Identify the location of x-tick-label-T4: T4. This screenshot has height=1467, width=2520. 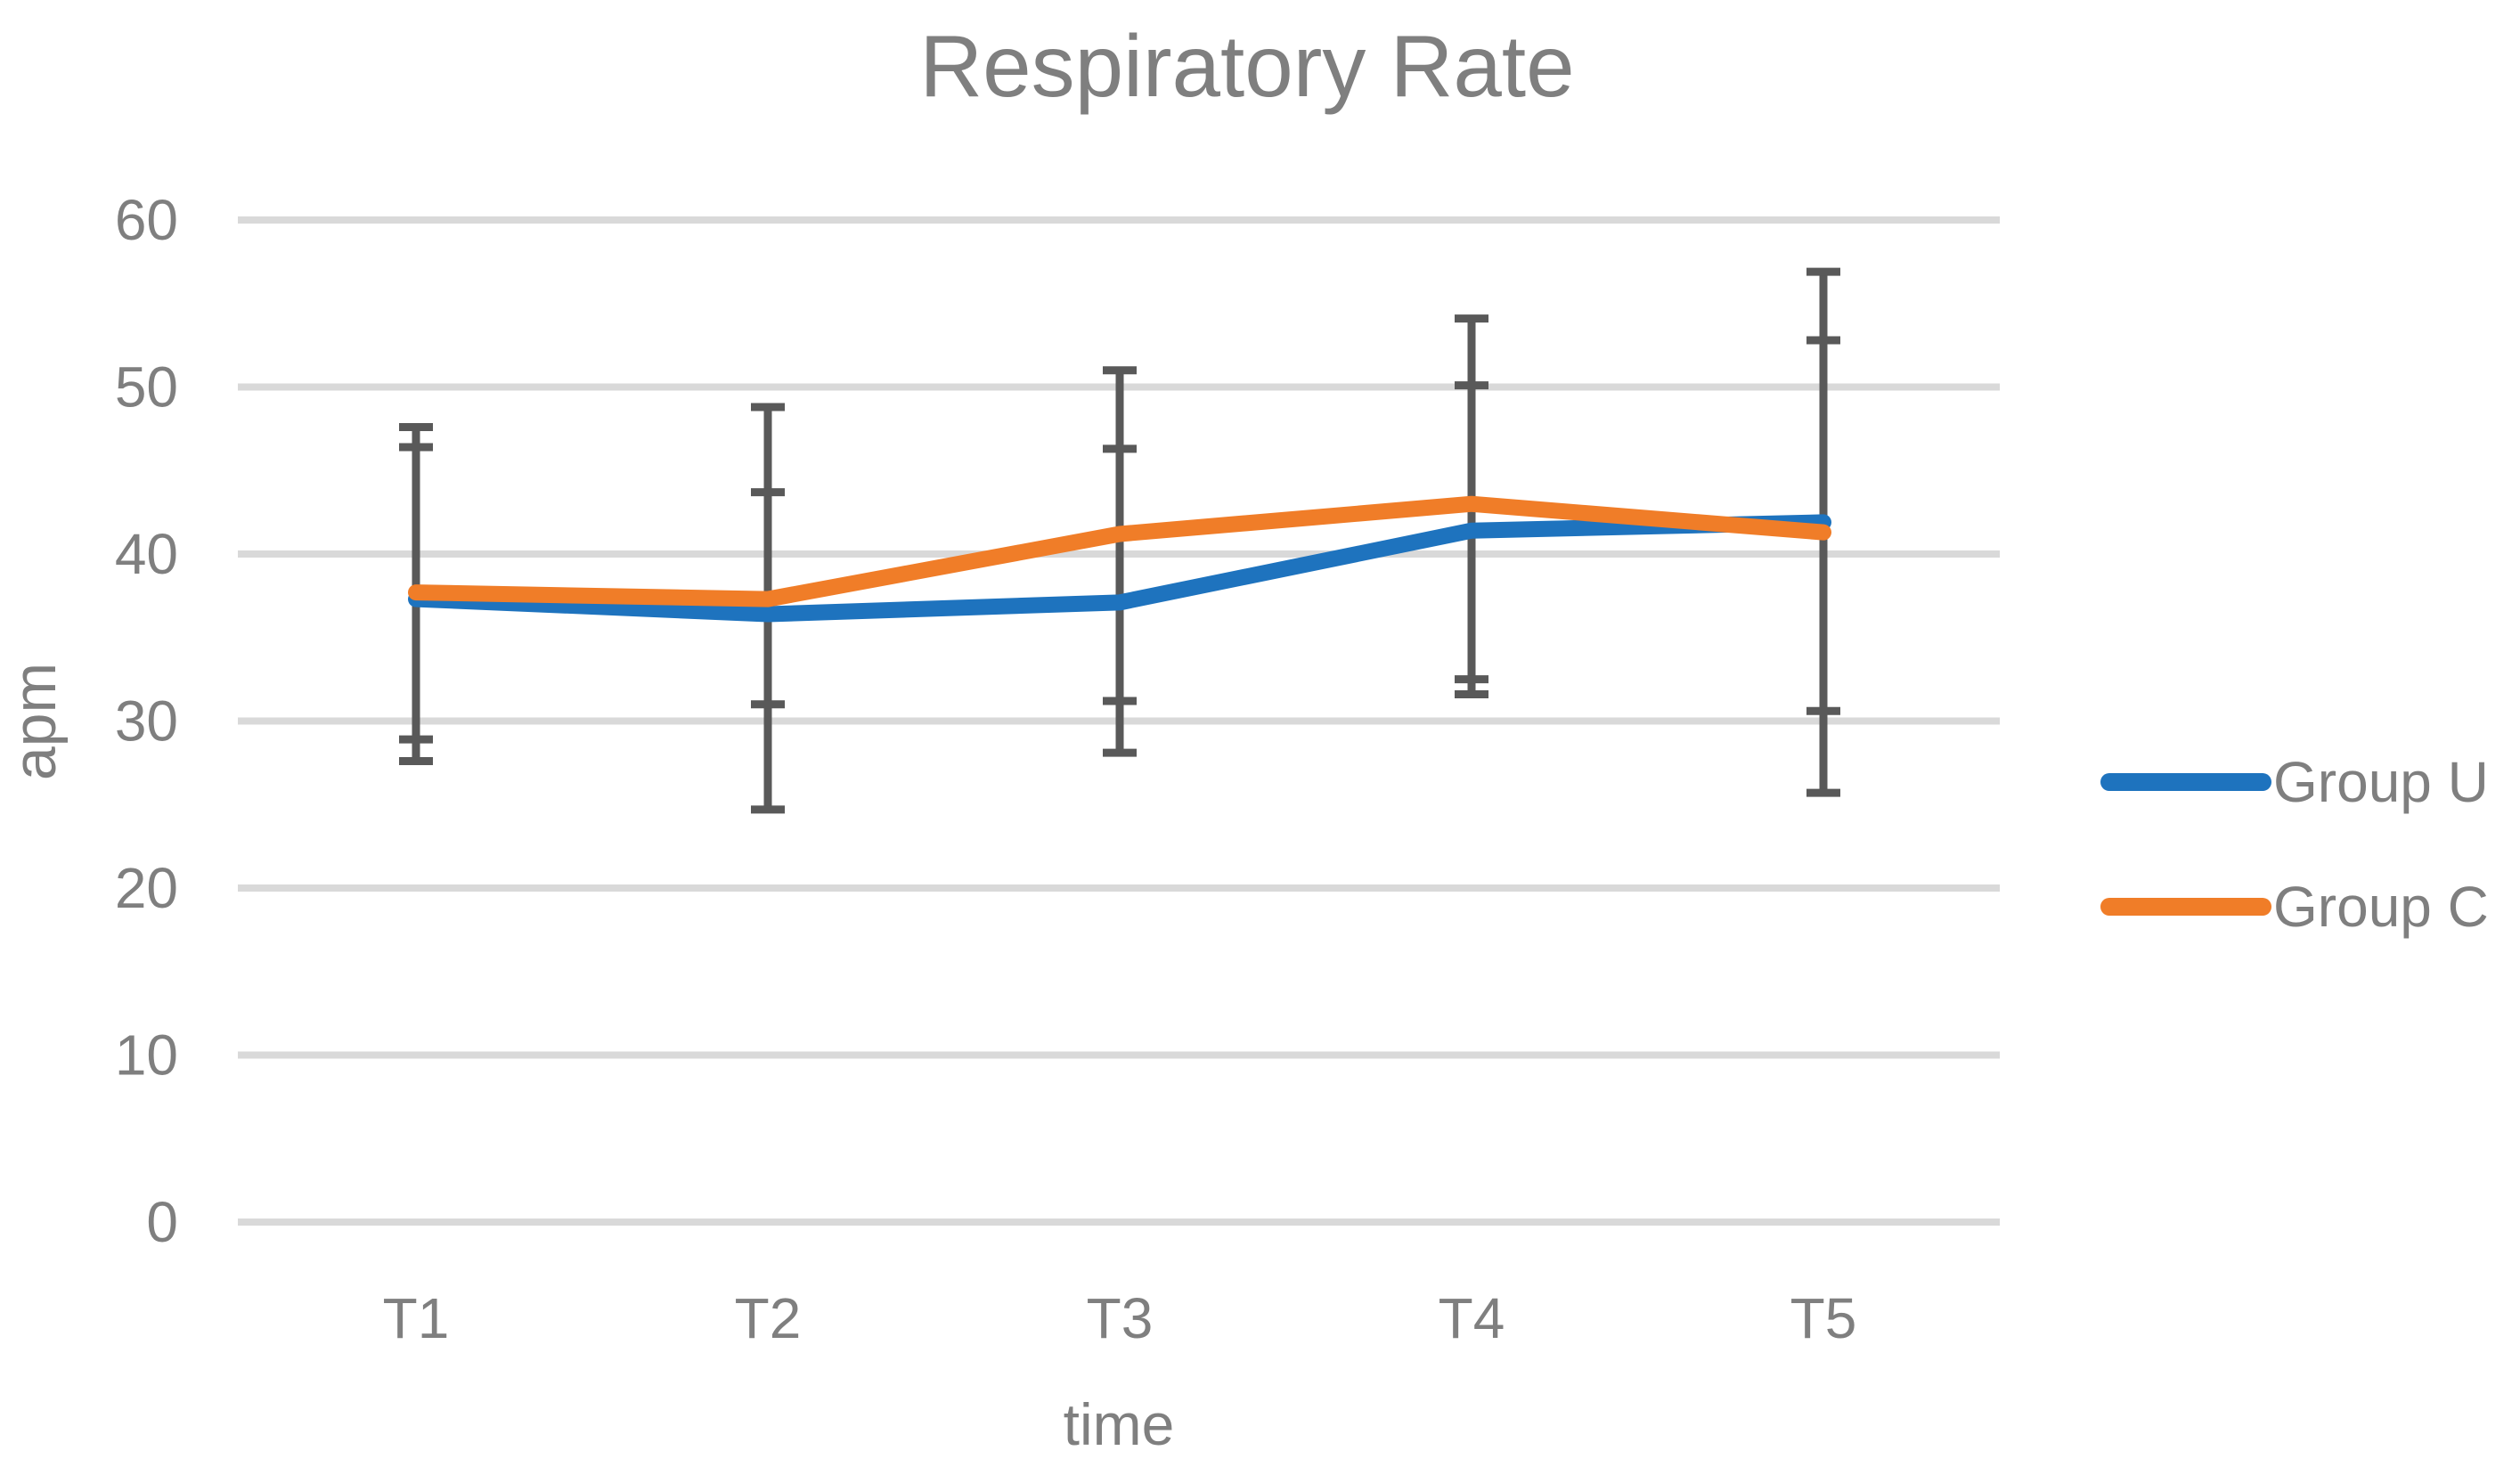
(1472, 1318).